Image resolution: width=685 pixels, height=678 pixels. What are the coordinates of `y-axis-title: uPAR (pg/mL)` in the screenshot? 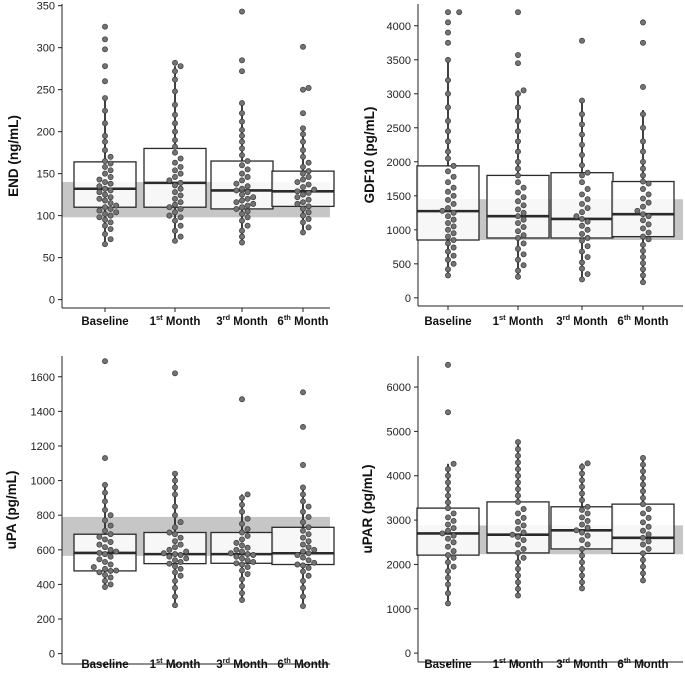 It's located at (367, 509).